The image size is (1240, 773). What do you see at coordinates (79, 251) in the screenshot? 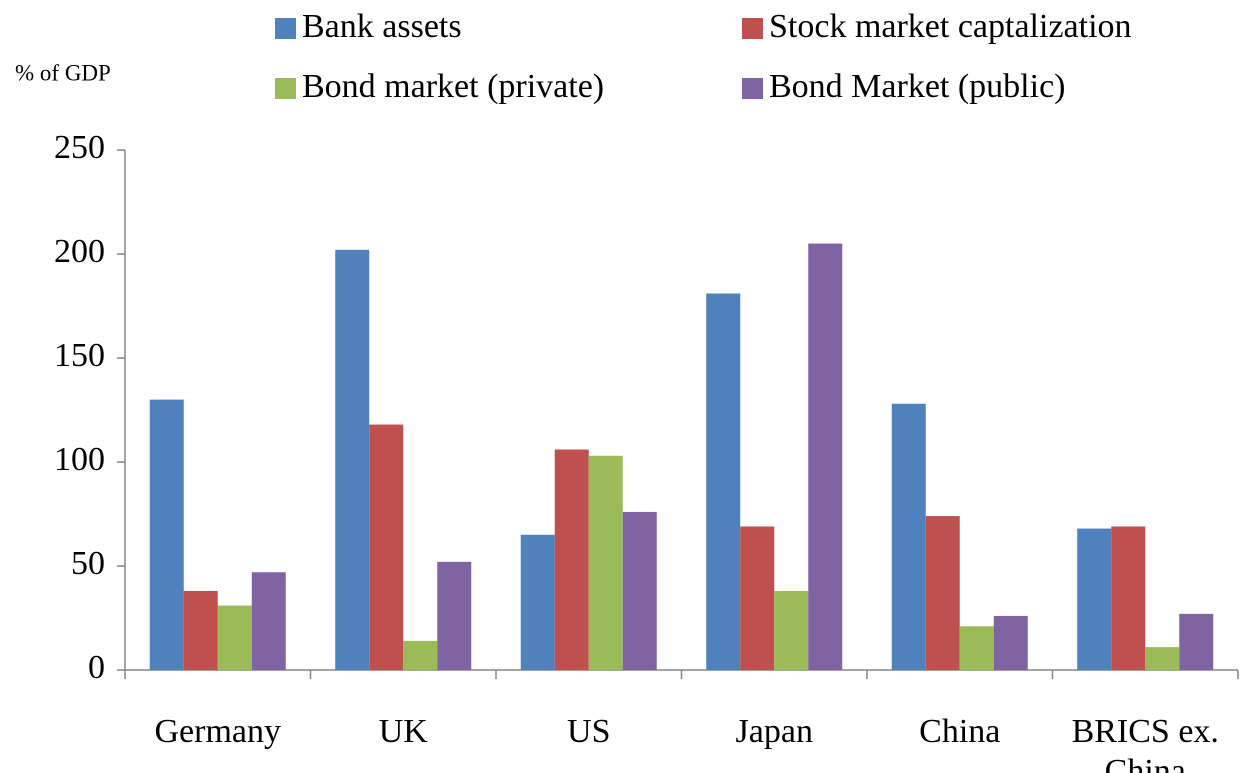
I see `y-tick-label: 200` at bounding box center [79, 251].